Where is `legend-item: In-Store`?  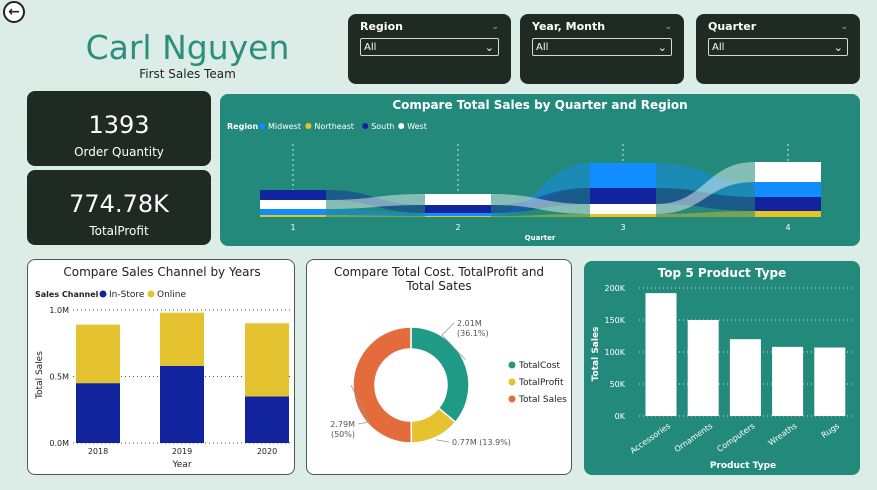 legend-item: In-Store is located at coordinates (127, 295).